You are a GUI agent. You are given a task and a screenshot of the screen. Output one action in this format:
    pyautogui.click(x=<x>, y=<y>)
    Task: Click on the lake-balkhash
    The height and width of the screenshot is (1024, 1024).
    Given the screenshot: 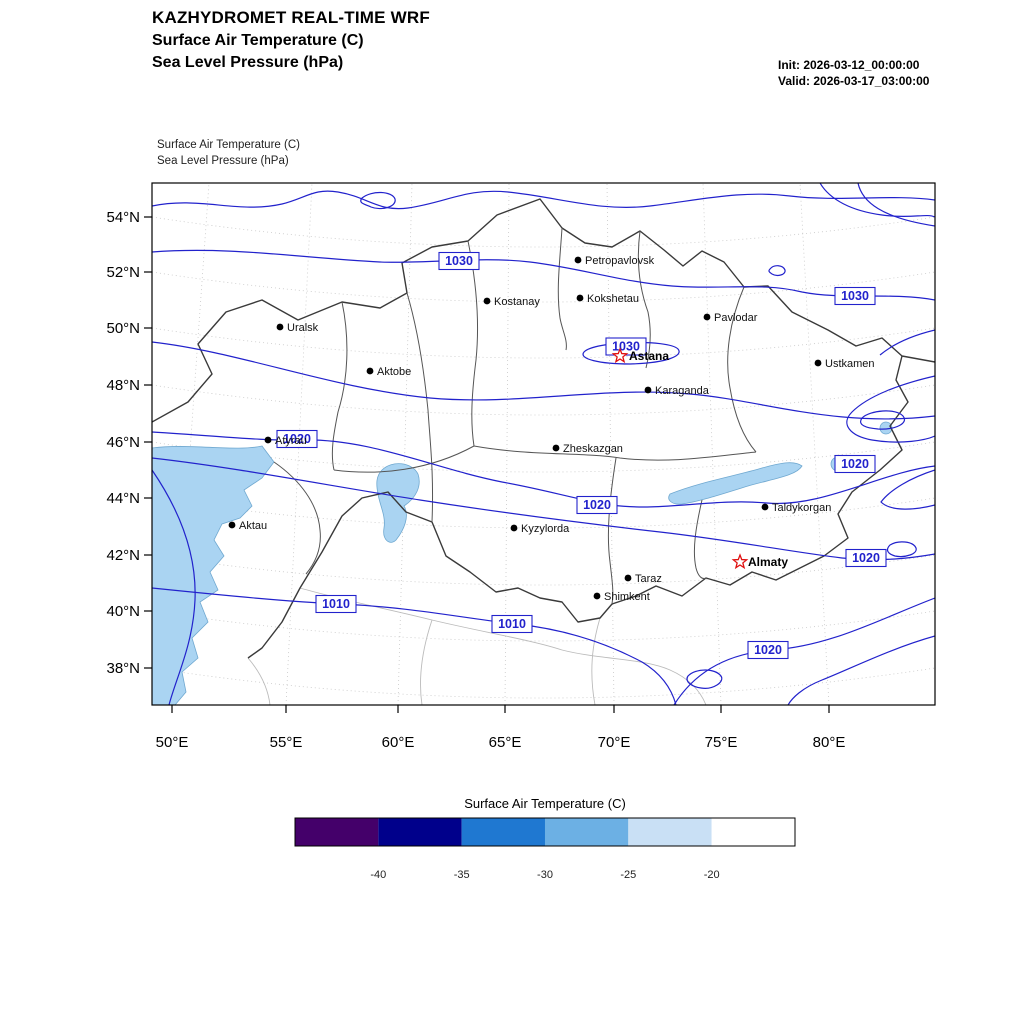 What is the action you would take?
    pyautogui.click(x=735, y=483)
    